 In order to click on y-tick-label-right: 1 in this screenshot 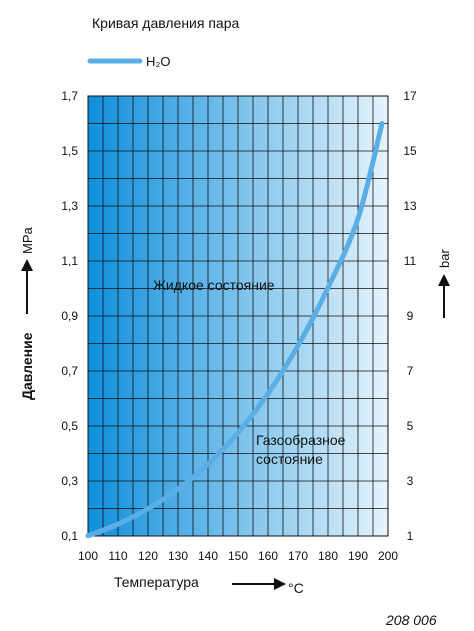, I will do `click(410, 536)`.